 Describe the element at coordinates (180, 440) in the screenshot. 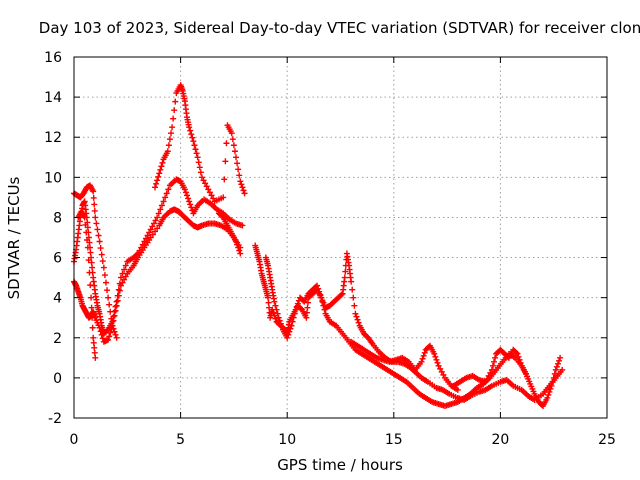

I see `x-tick-label: 5` at that location.